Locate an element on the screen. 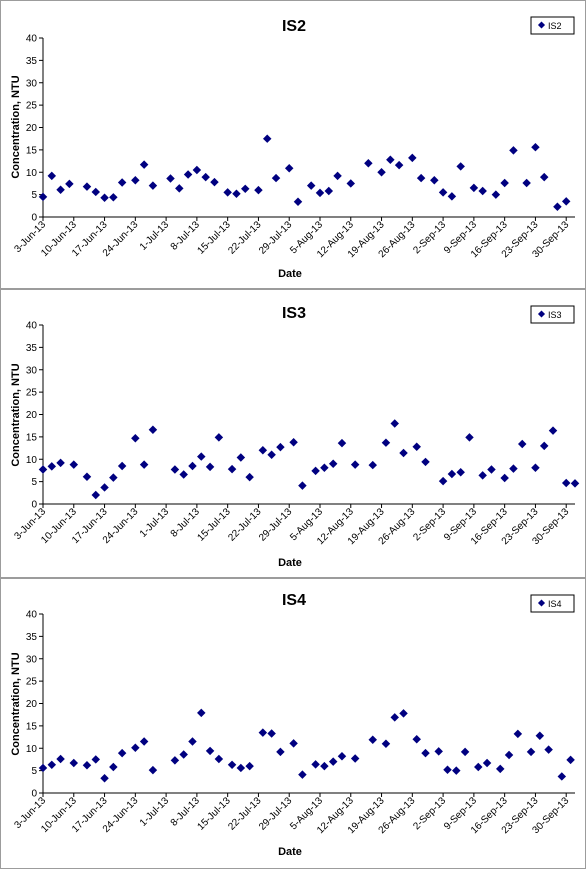 The image size is (587, 870). y-tick-label: 40 is located at coordinates (32, 326).